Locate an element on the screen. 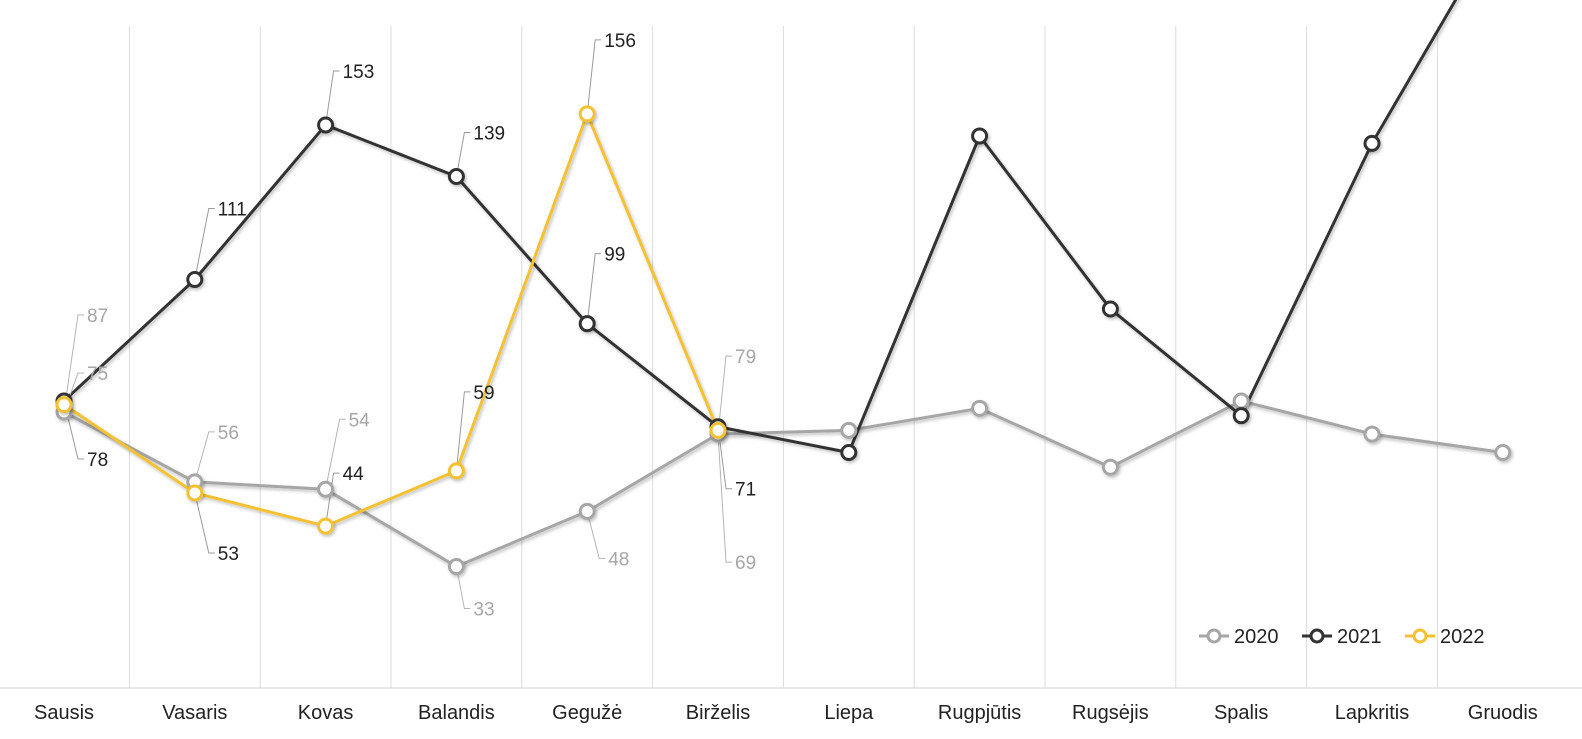 This screenshot has width=1582, height=739. data-label-2020: 87 is located at coordinates (97, 316).